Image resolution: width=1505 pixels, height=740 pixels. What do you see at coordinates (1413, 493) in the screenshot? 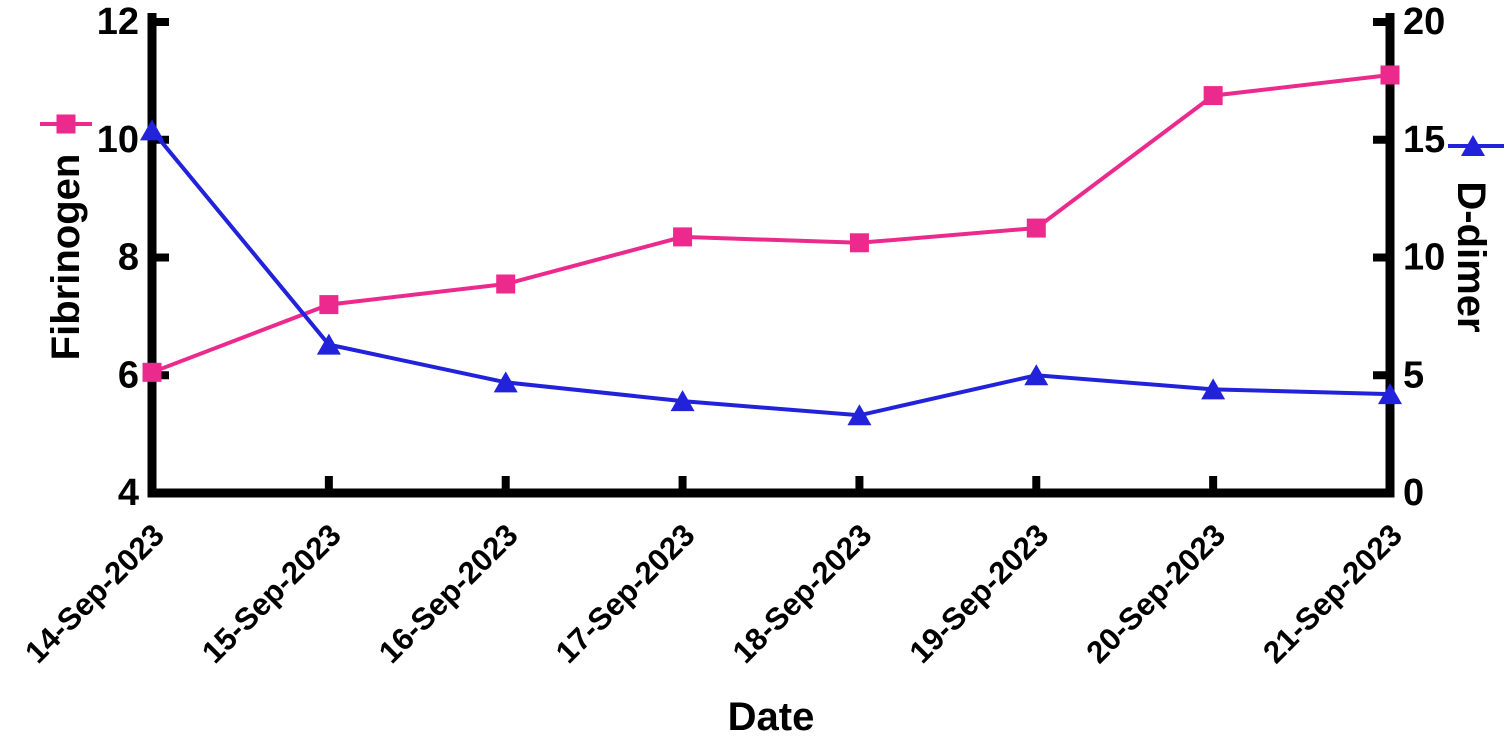
I see `right-axis-tick-label: 0` at bounding box center [1413, 493].